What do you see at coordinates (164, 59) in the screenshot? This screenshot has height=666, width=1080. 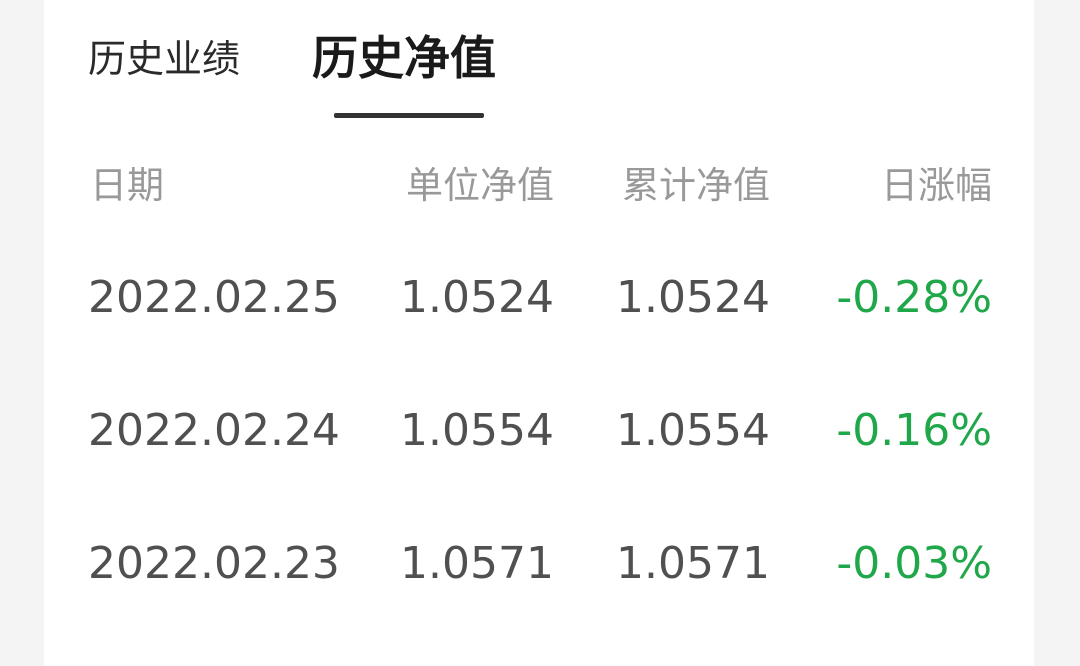 I see `tab-history-performance: 历史业绩` at bounding box center [164, 59].